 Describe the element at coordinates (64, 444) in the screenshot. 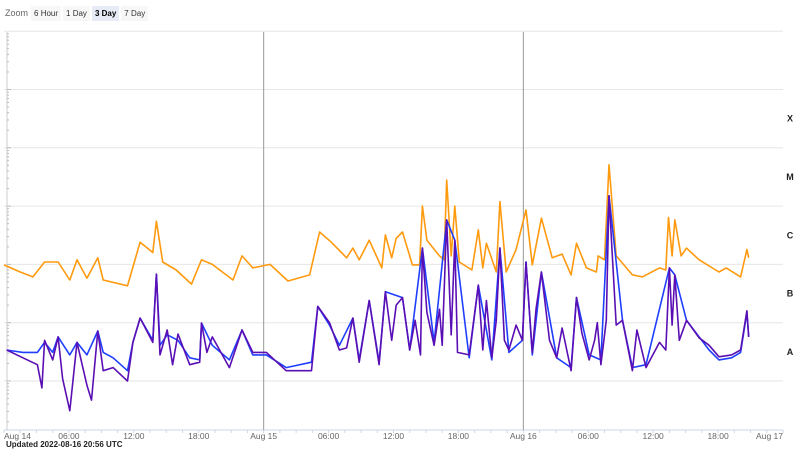

I see `updated-timestamp: Updated 2022-08-16 20:56 UTC` at that location.